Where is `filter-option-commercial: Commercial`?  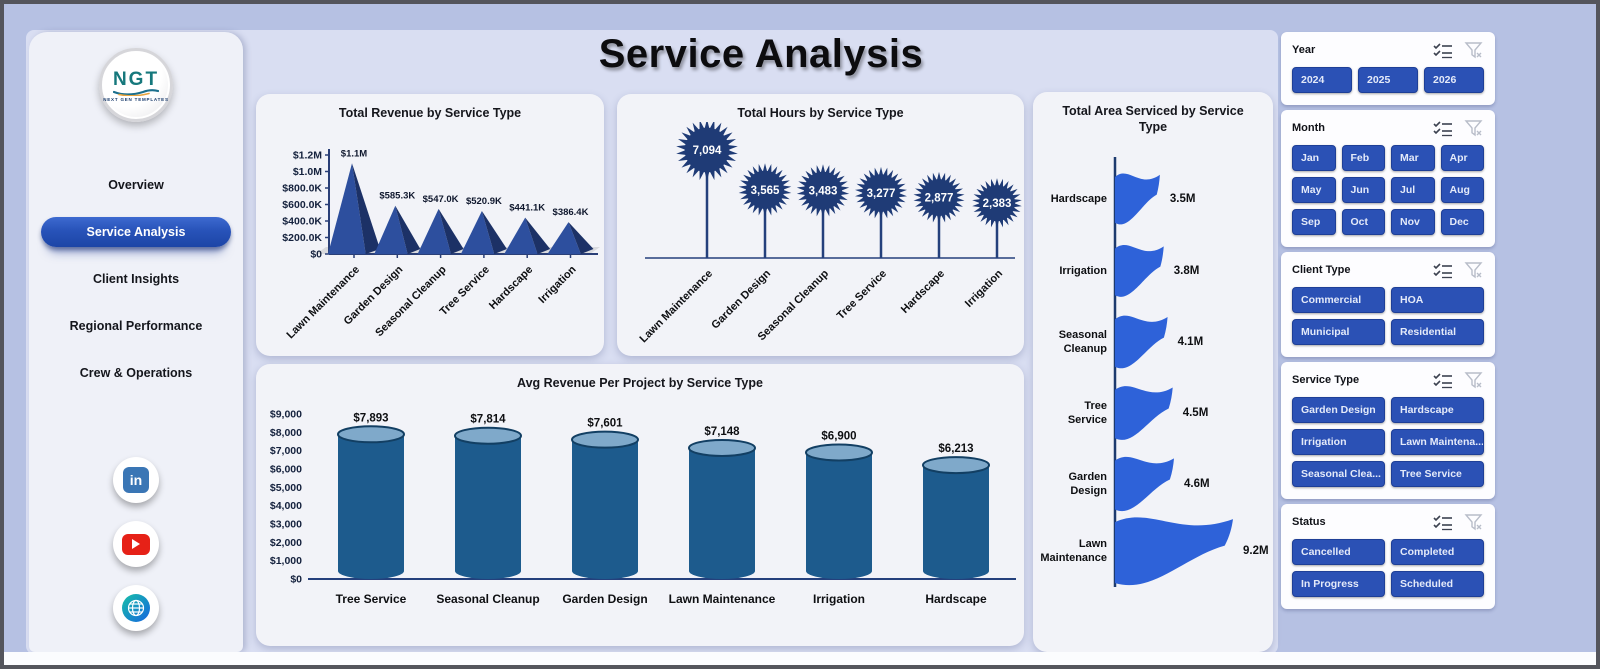
filter-option-commercial: Commercial is located at coordinates (1338, 300).